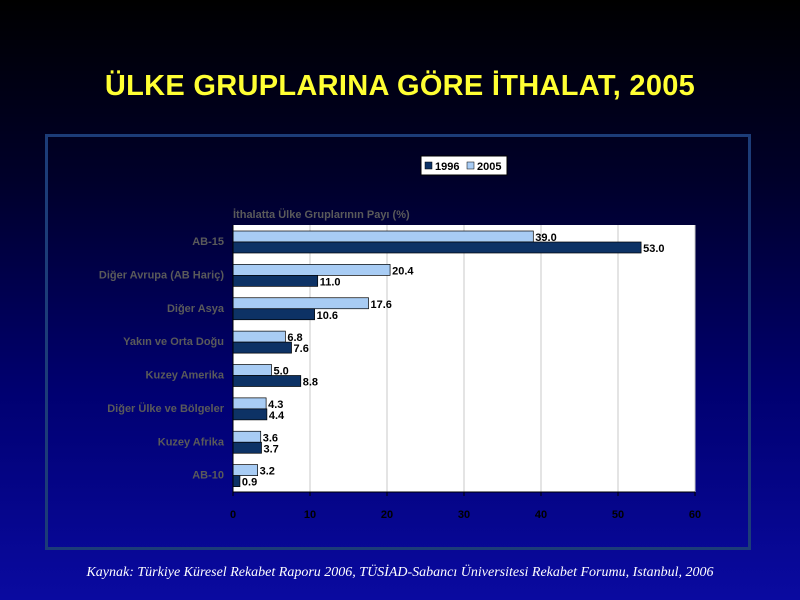 The image size is (800, 600). What do you see at coordinates (277, 416) in the screenshot?
I see `data-label-1996: 4.4` at bounding box center [277, 416].